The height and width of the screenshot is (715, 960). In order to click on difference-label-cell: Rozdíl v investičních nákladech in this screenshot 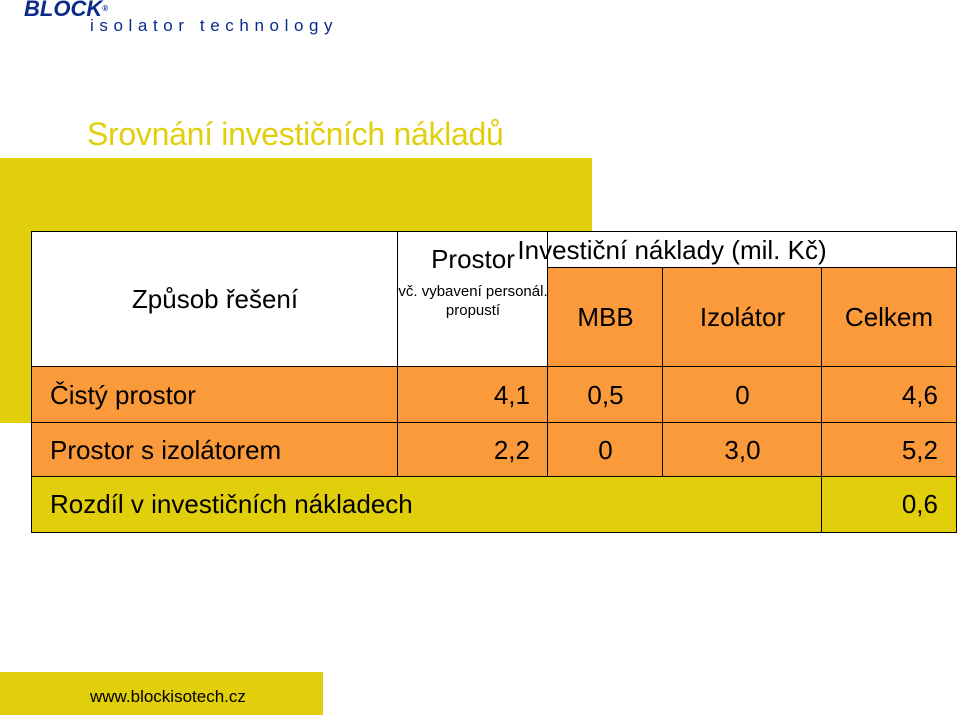, I will do `click(427, 504)`.